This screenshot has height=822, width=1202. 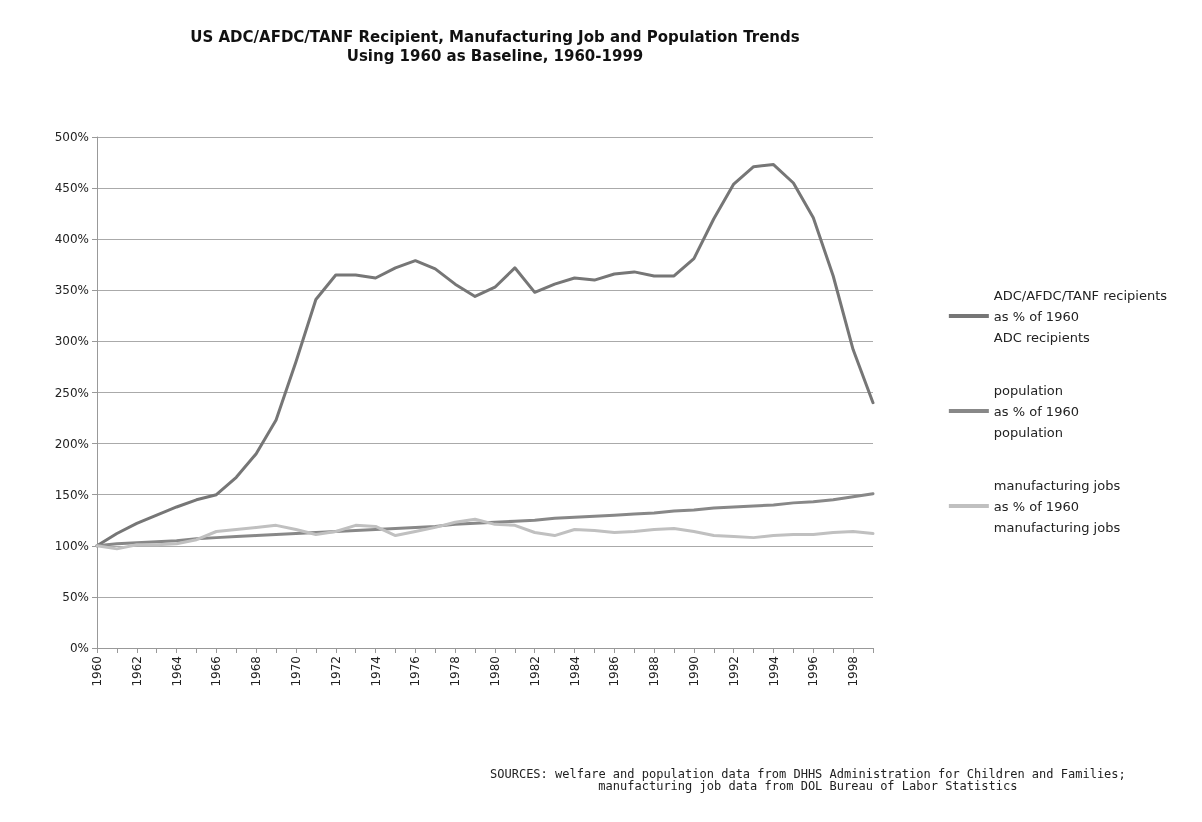 What do you see at coordinates (494, 671) in the screenshot?
I see `x-tick-label: 1980` at bounding box center [494, 671].